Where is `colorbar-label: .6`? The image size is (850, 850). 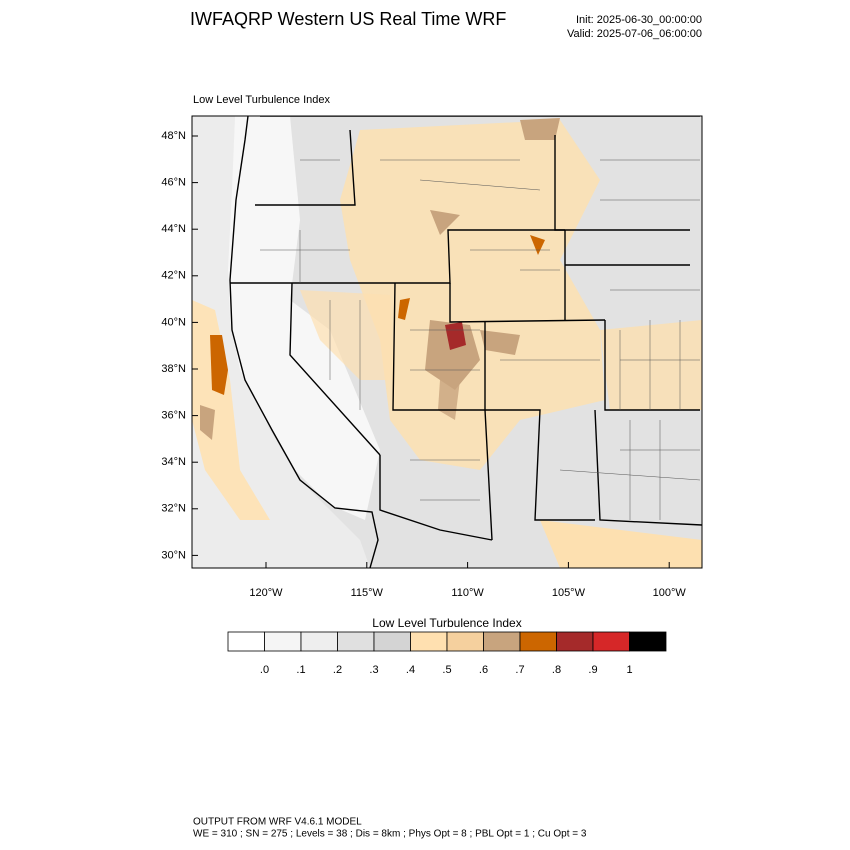
colorbar-label: .6 is located at coordinates (483, 670).